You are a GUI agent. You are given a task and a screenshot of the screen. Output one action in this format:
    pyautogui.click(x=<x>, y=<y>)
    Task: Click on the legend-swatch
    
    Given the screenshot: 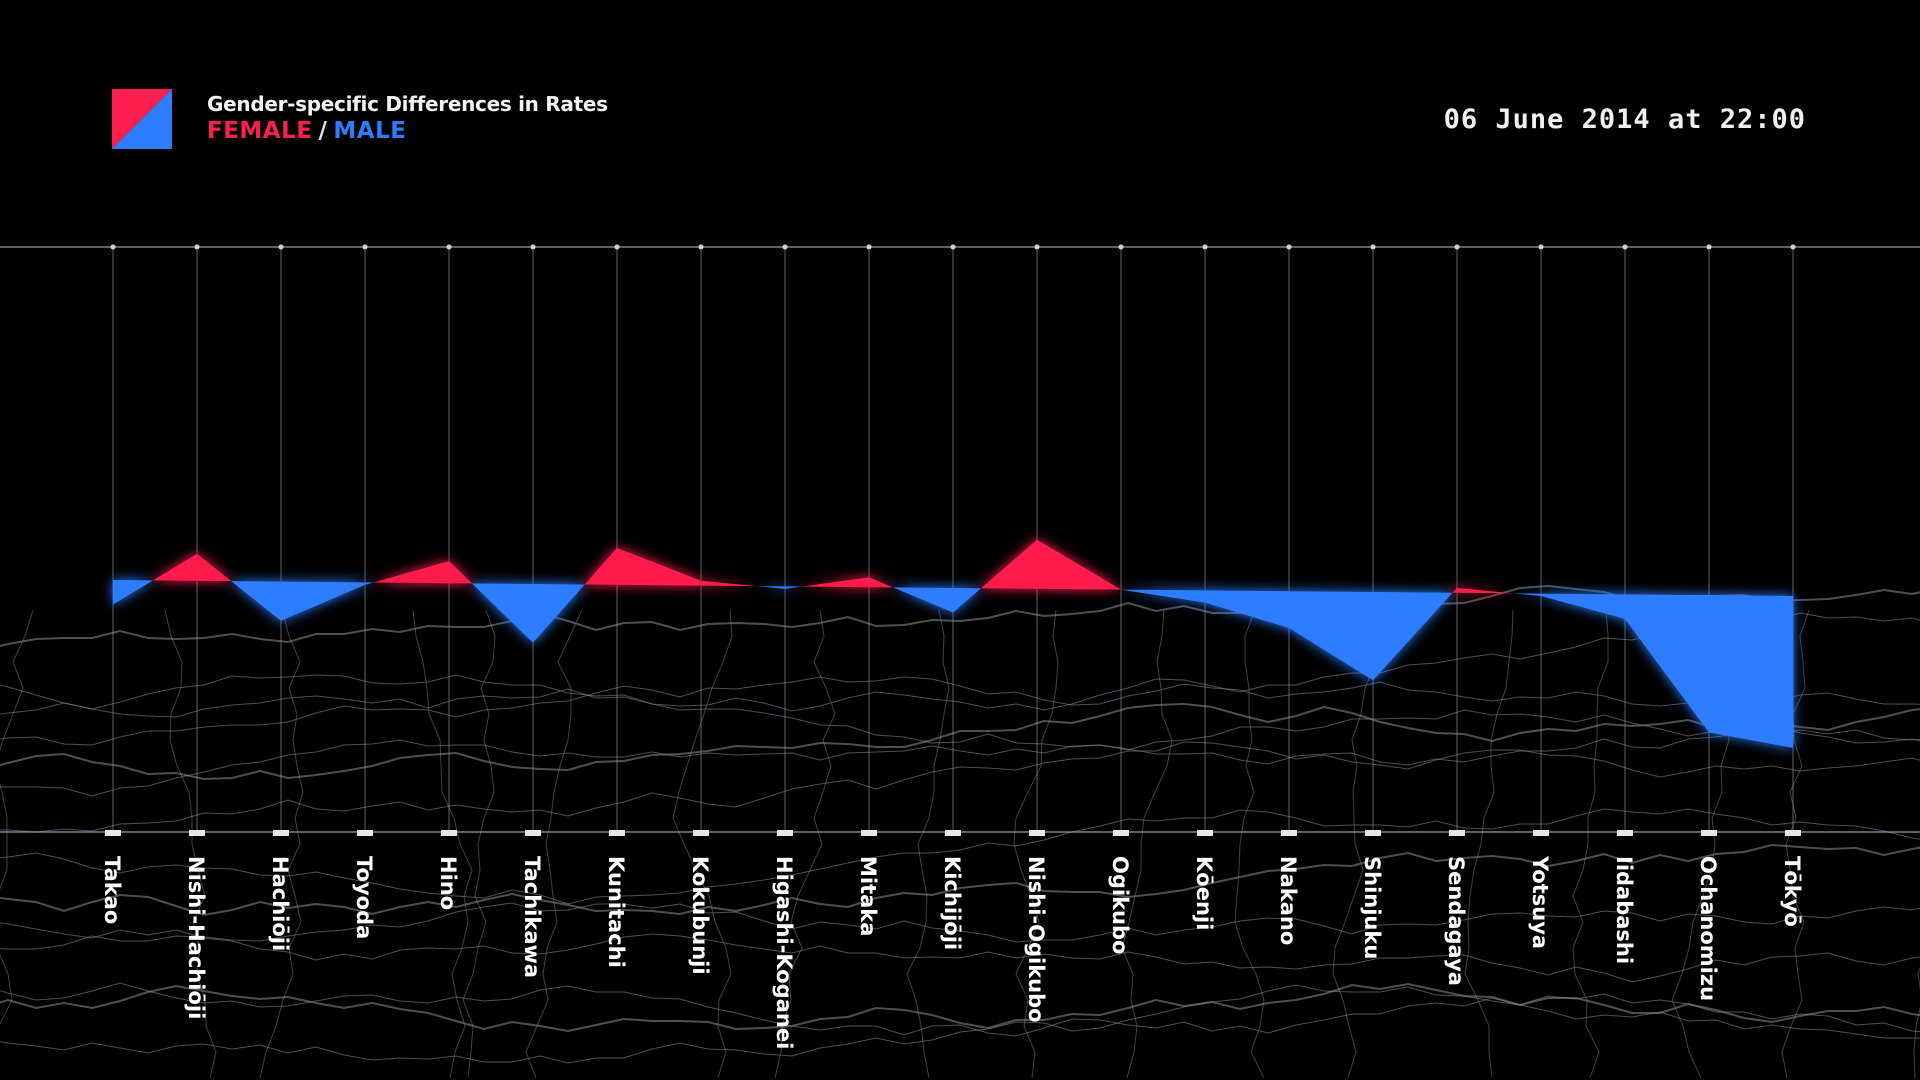 What is the action you would take?
    pyautogui.click(x=142, y=119)
    